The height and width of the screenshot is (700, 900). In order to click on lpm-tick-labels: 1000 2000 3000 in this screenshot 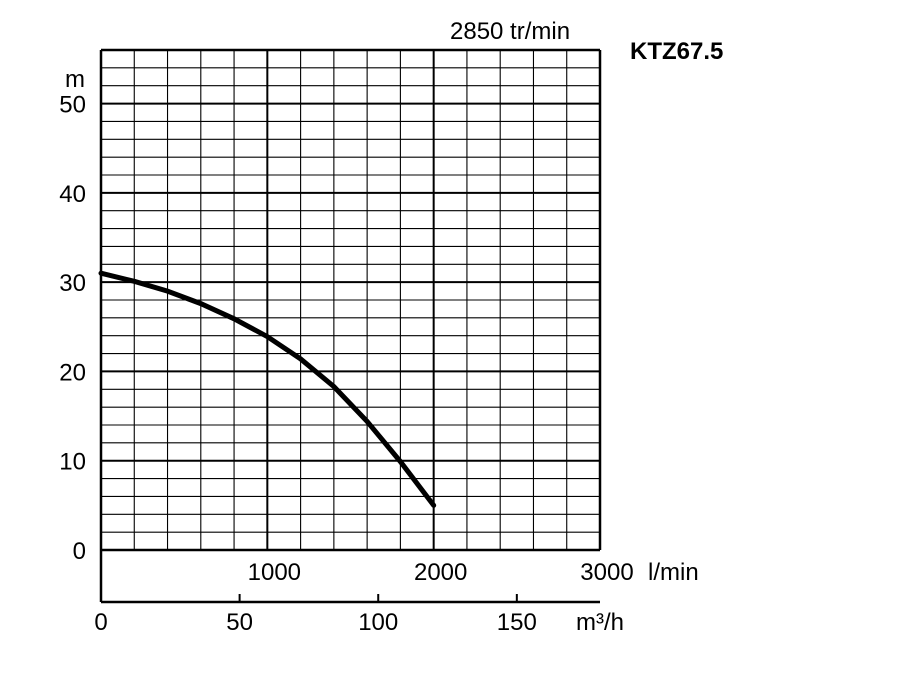, I will do `click(441, 572)`.